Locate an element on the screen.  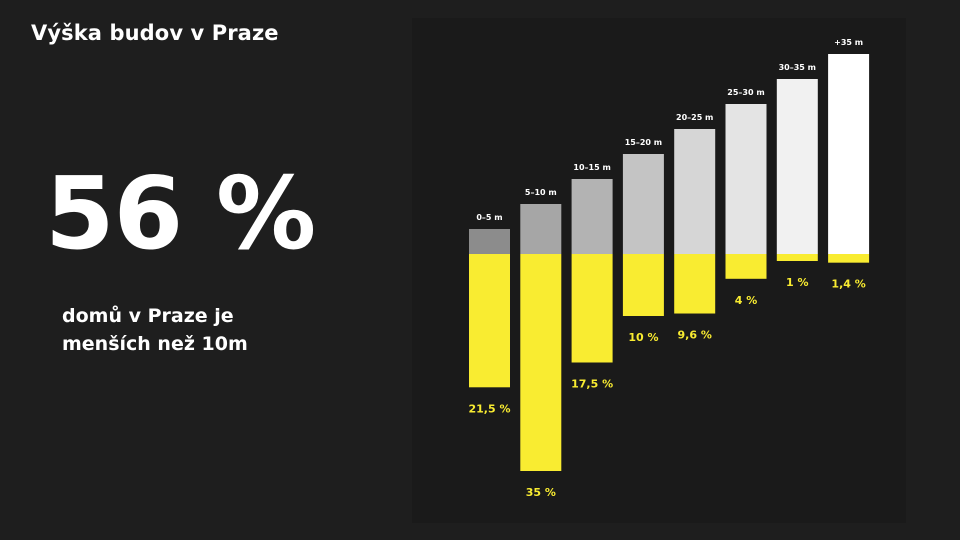
category-label-2: 5–10 m is located at coordinates (541, 192).